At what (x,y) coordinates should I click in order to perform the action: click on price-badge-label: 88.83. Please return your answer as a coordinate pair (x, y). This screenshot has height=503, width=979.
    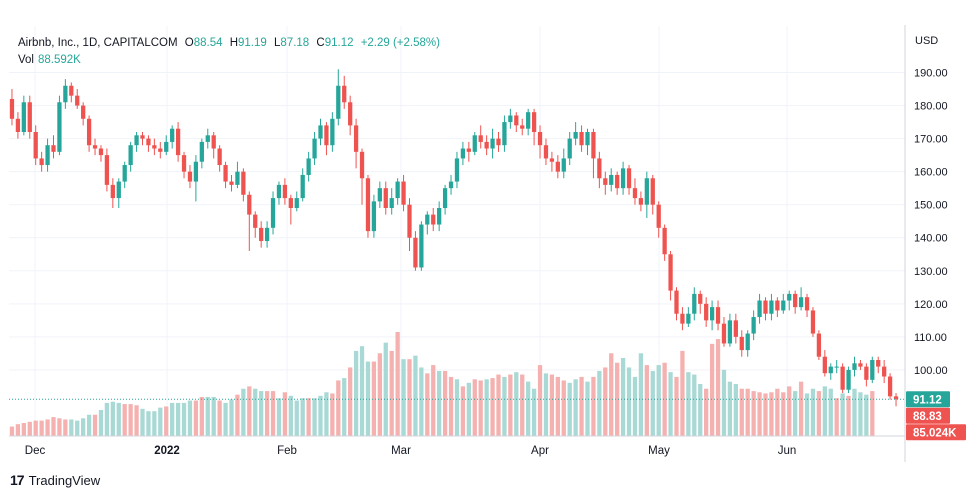
    Looking at the image, I should click on (927, 417).